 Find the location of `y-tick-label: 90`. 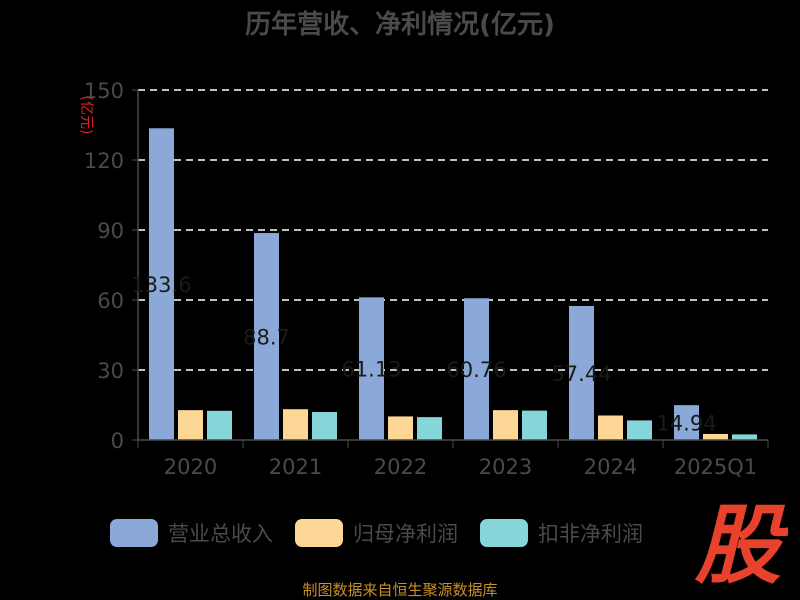

y-tick-label: 90 is located at coordinates (110, 231).